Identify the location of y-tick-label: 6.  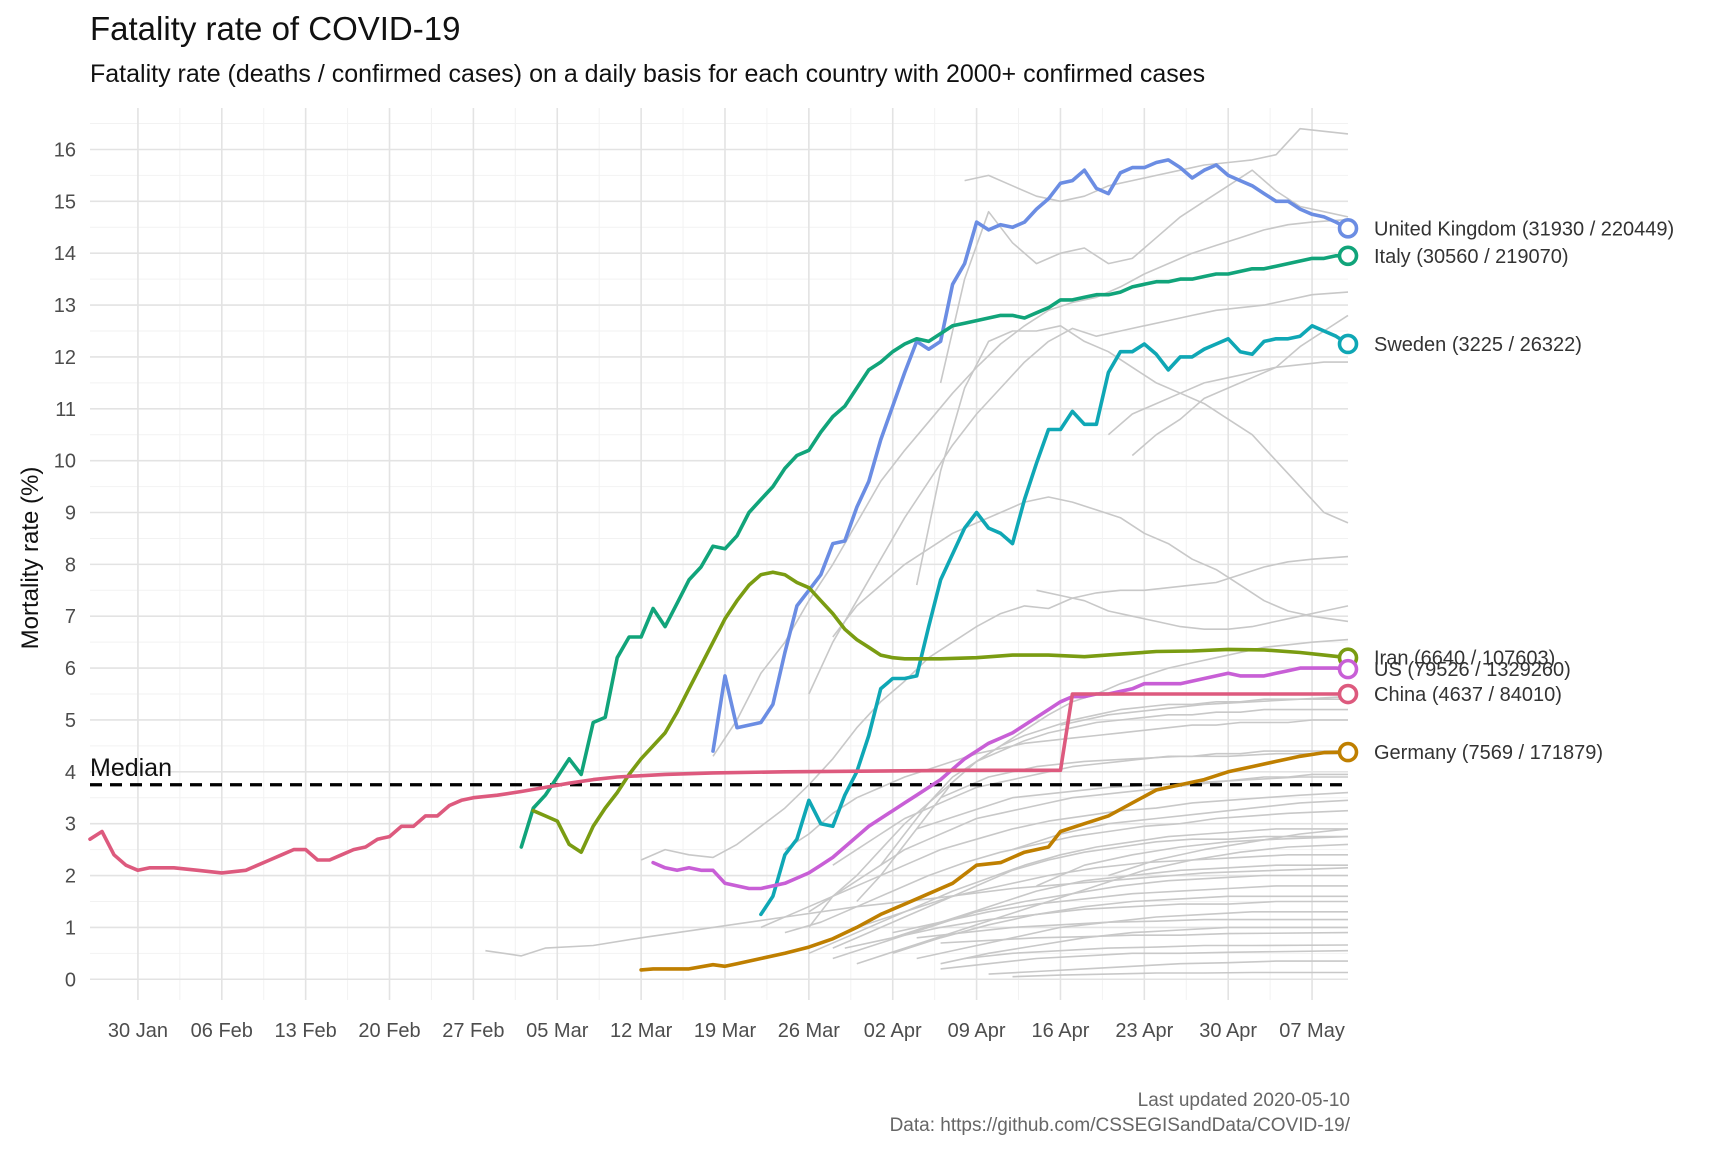
(70, 669).